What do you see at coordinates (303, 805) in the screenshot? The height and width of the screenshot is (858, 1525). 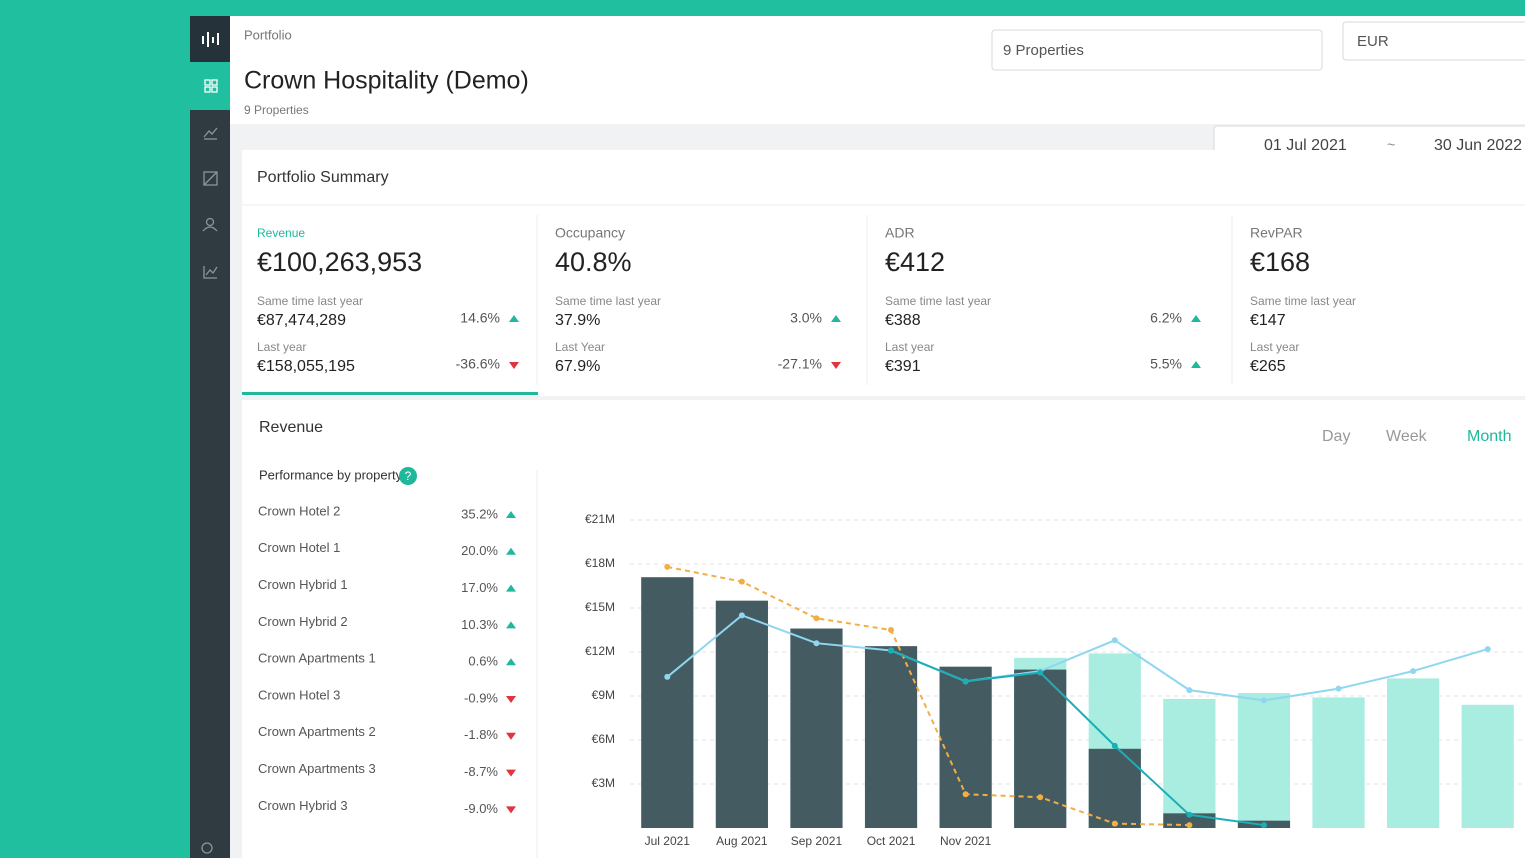 I see `property-name: Crown Hybrid 3` at bounding box center [303, 805].